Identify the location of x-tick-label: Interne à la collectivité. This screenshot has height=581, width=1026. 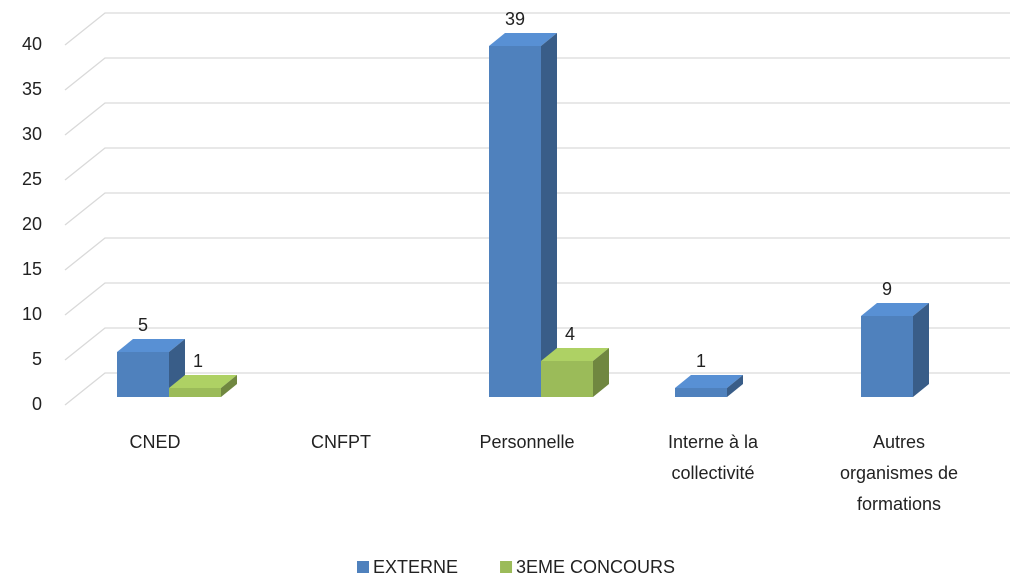
(713, 457).